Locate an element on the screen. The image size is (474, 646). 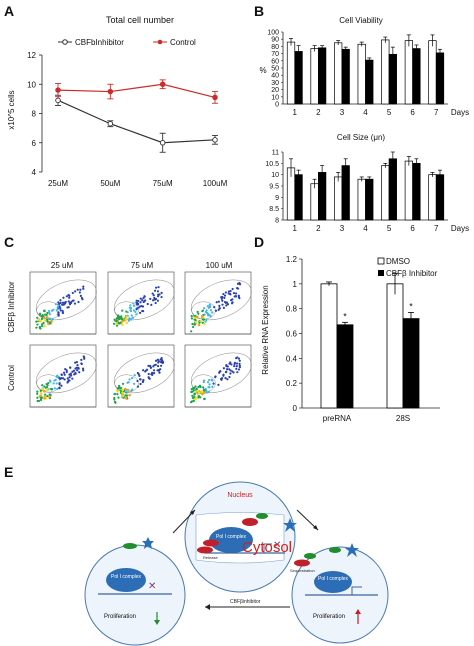
chart-b1-ytick-label: 100 is located at coordinates (273, 33).